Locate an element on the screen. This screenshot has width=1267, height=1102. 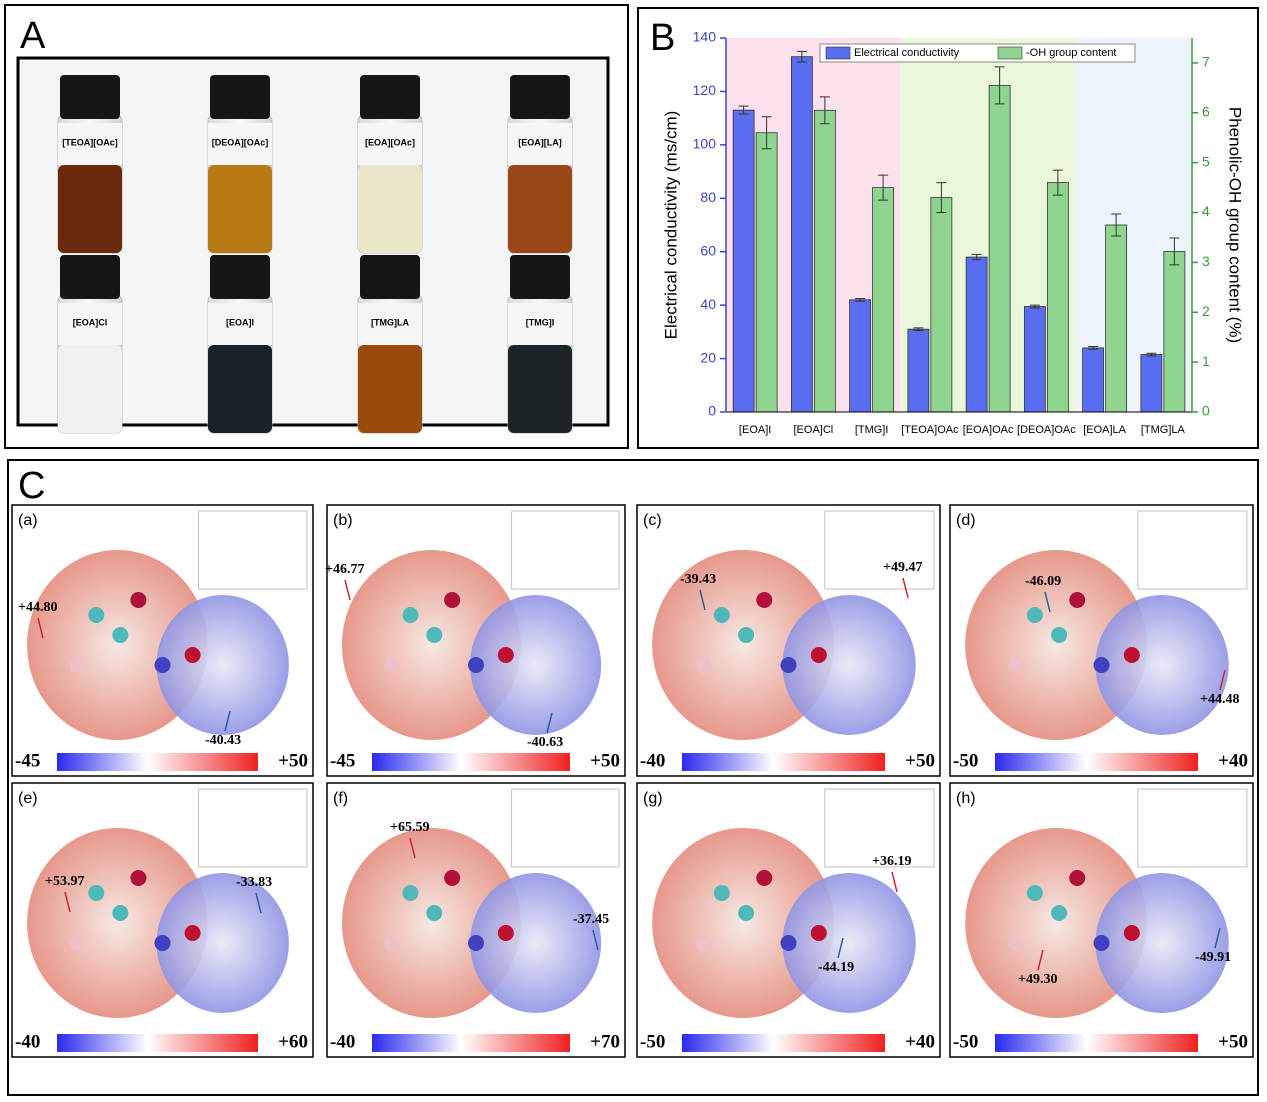
vial-label-text: [EOA]I is located at coordinates (240, 322).